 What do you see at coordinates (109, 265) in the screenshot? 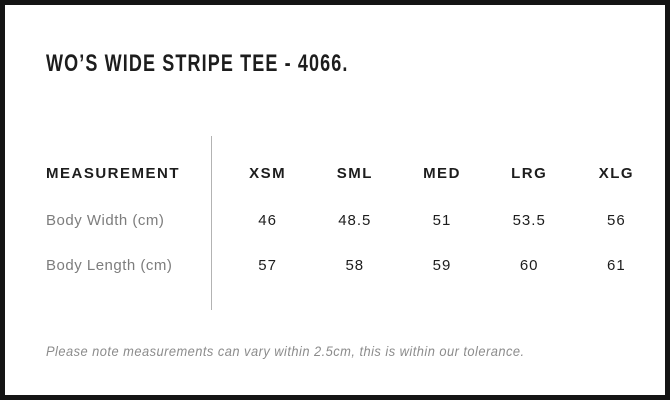
I see `row-label-body-length: Body Length (cm)` at bounding box center [109, 265].